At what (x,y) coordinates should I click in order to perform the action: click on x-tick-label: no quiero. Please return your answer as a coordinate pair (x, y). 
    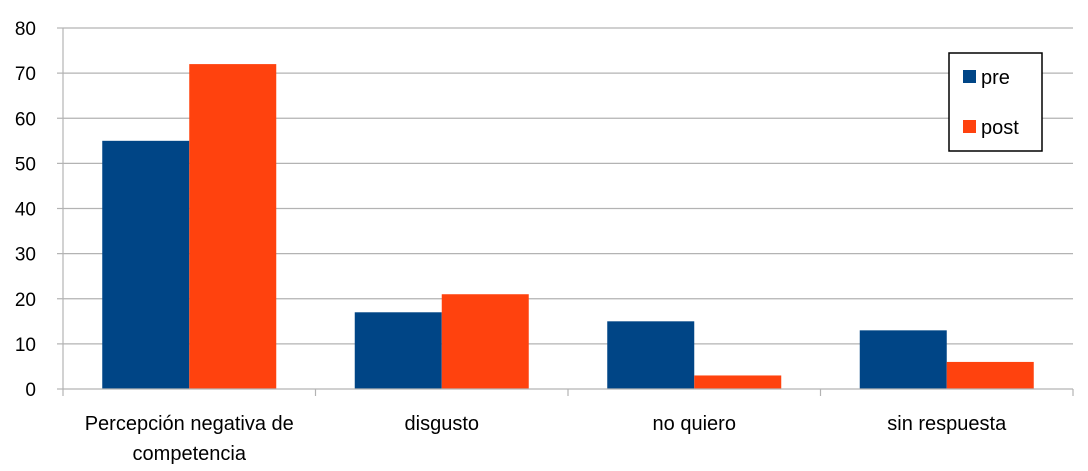
    Looking at the image, I should click on (694, 424).